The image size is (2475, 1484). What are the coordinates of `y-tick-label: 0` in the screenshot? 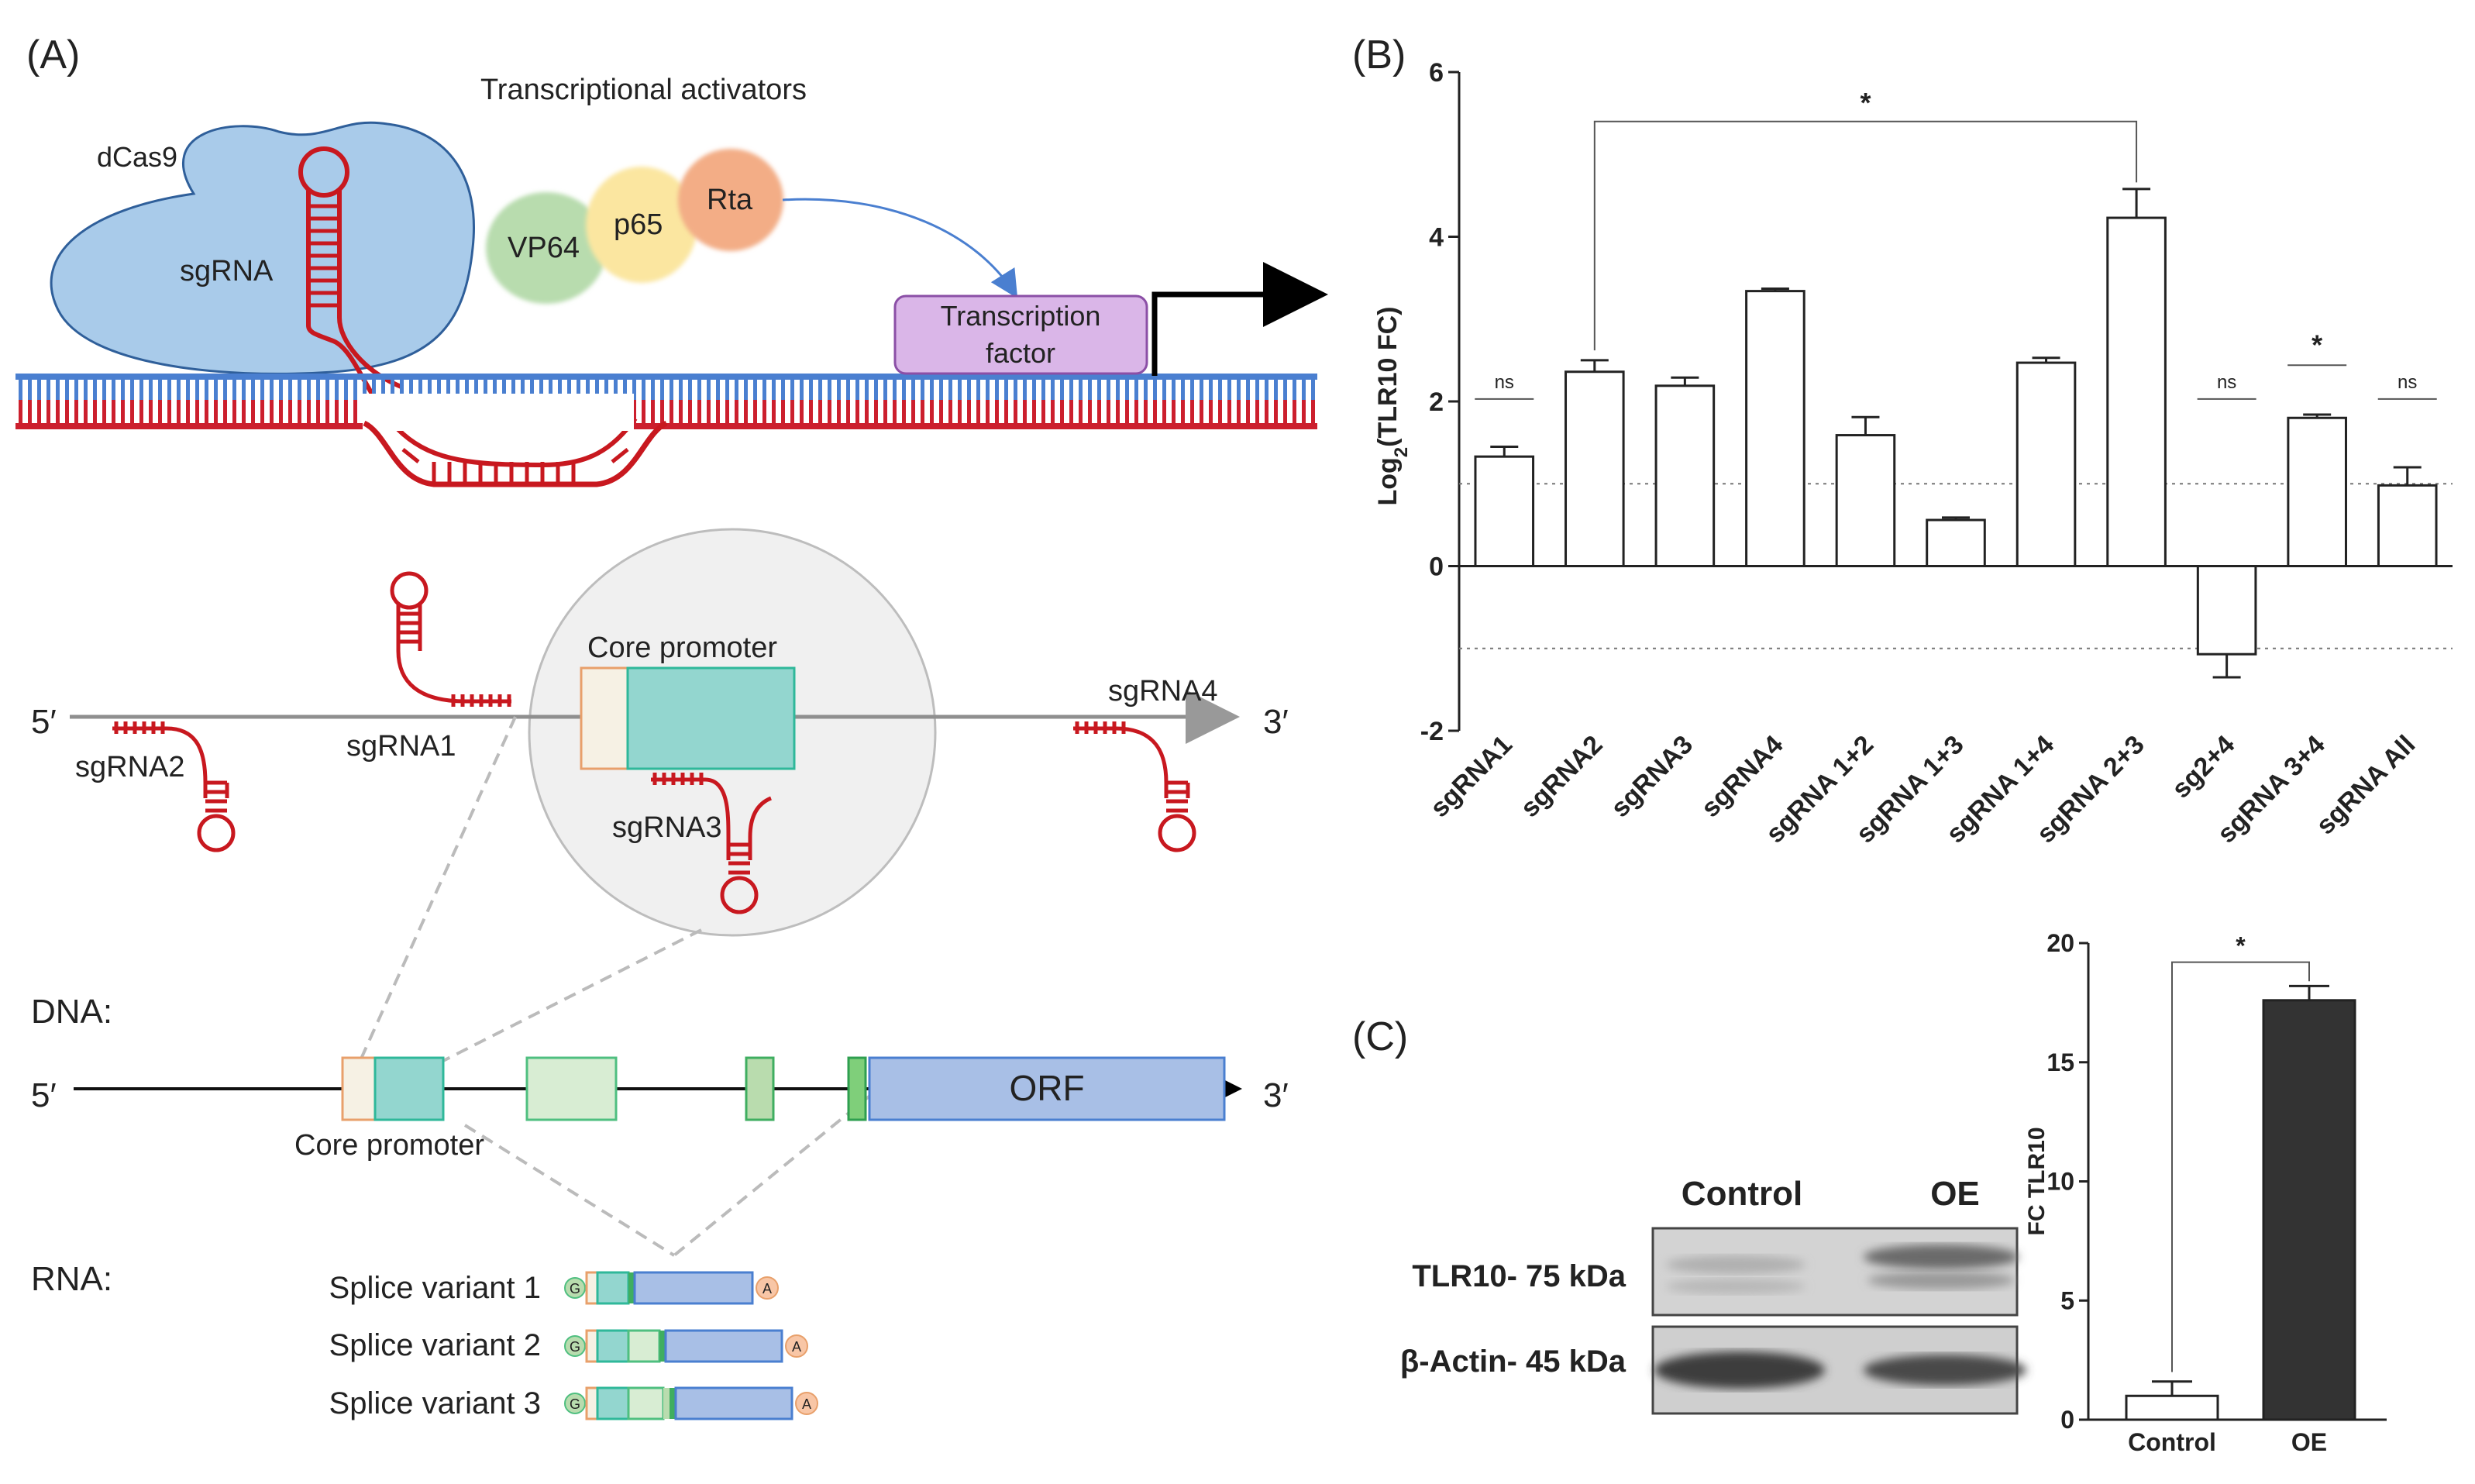 It's located at (2067, 1420).